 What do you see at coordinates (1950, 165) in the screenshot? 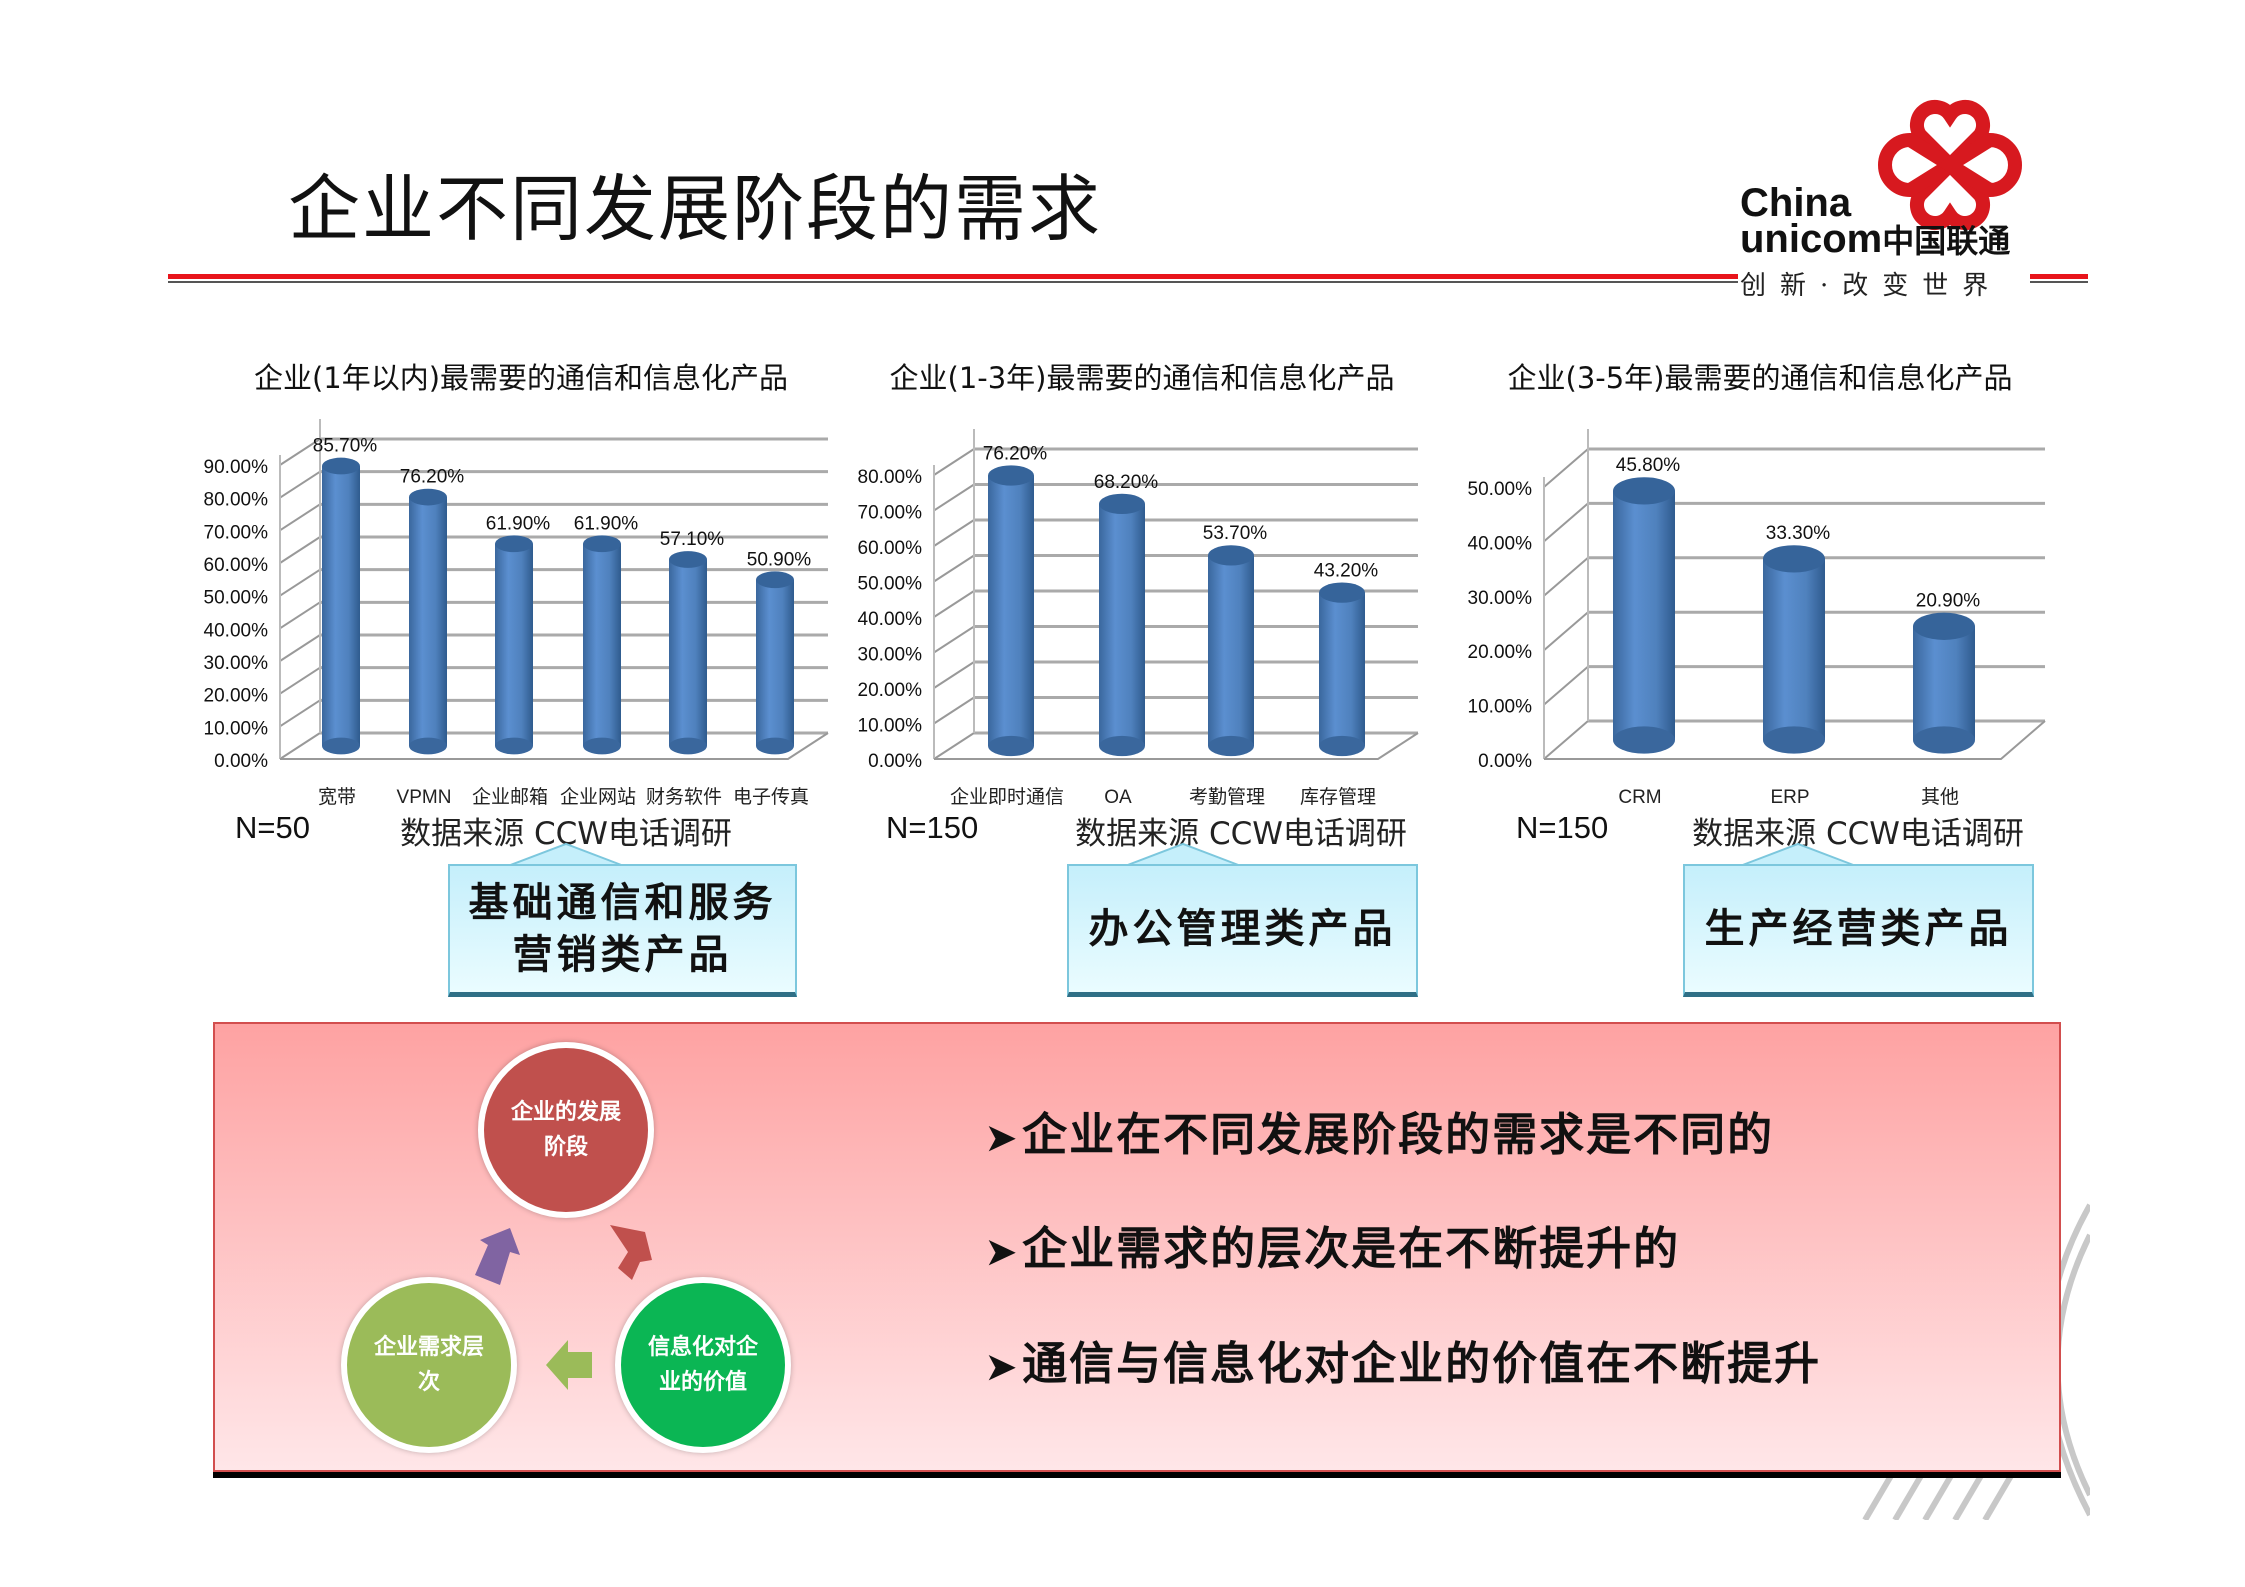
I see `unicom-knot-icon` at bounding box center [1950, 165].